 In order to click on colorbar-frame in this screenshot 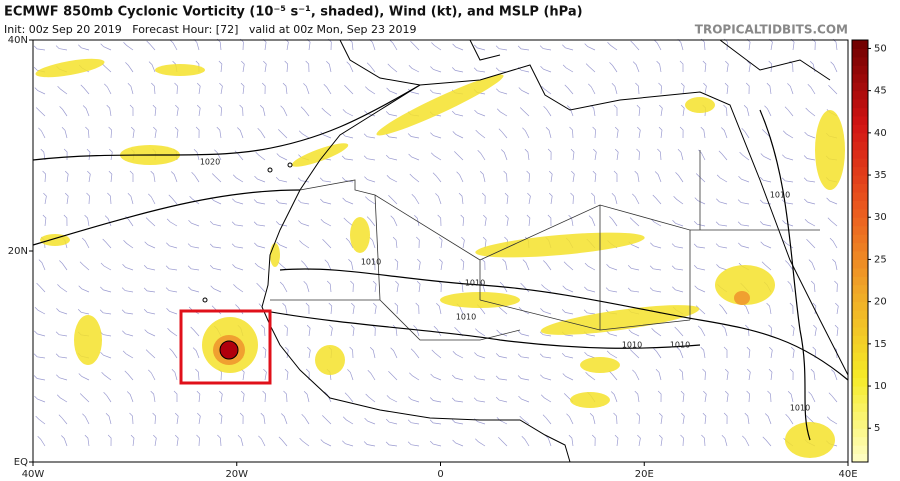, I will do `click(860, 251)`.